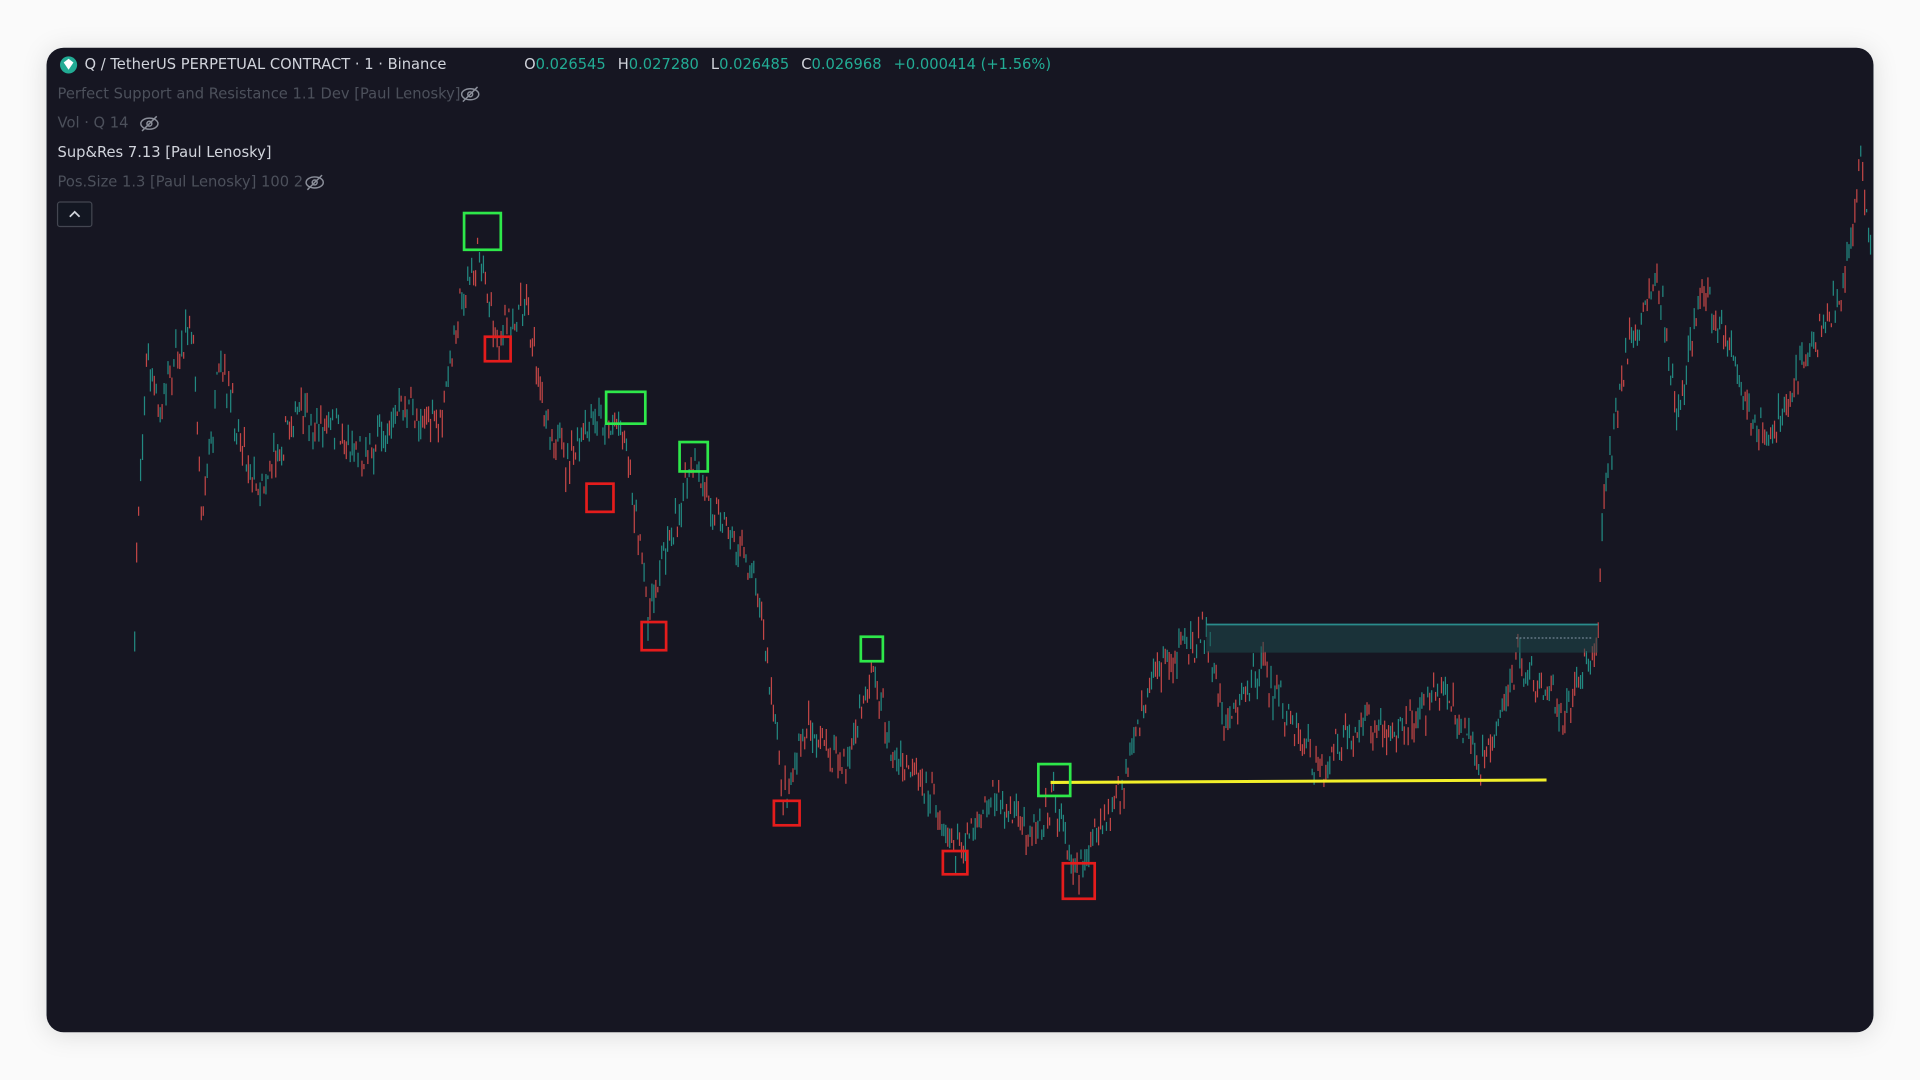 This screenshot has width=1920, height=1080. Describe the element at coordinates (530, 64) in the screenshot. I see `ohlc-key: O` at that location.